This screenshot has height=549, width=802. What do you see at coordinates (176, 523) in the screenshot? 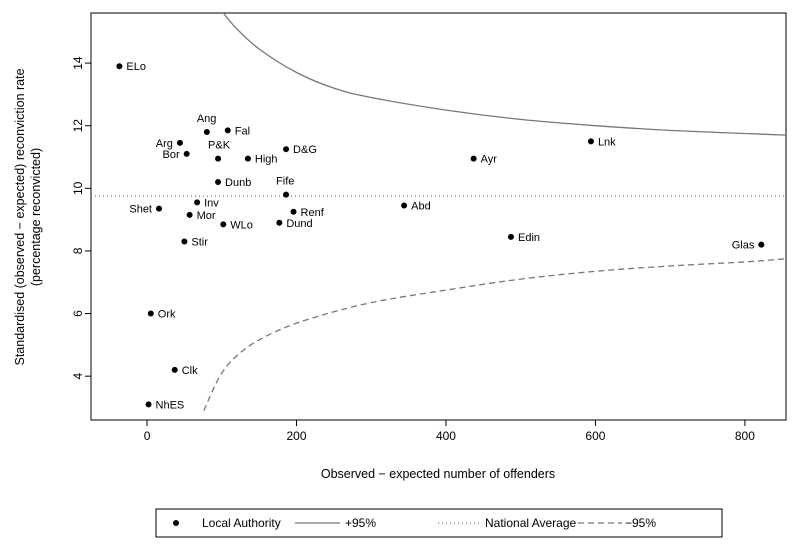
I see `legend-point-marker` at bounding box center [176, 523].